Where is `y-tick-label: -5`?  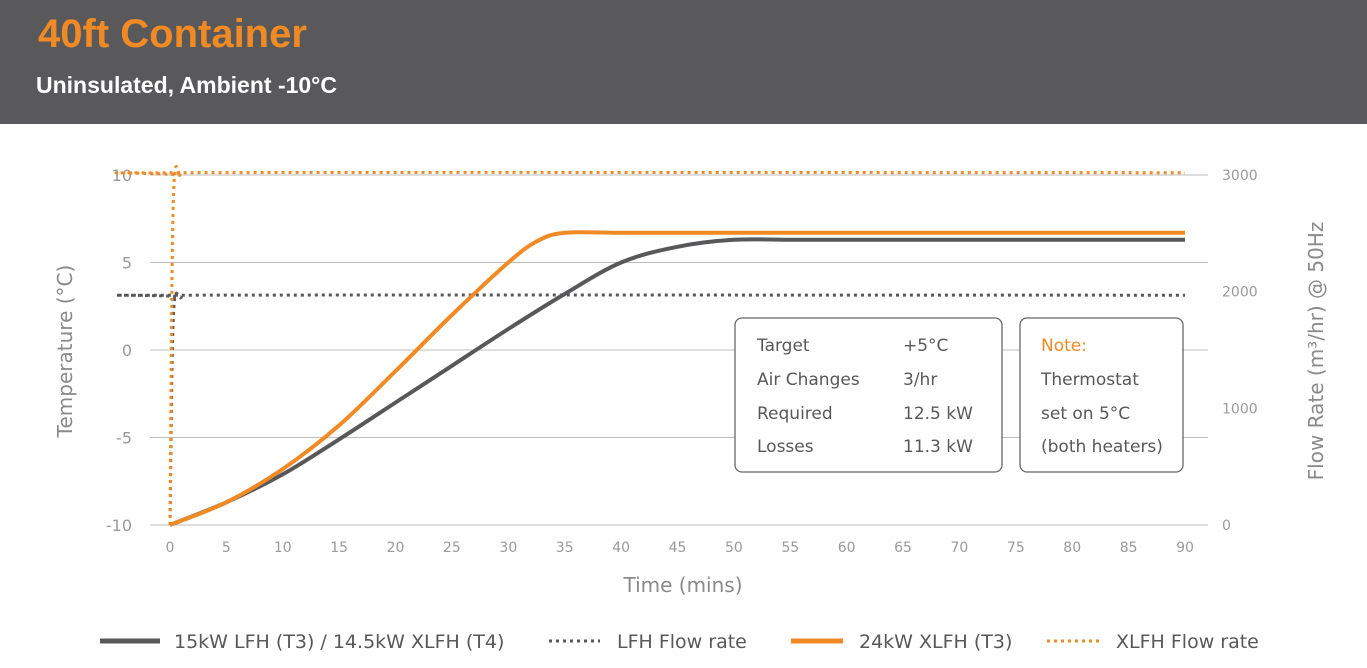
y-tick-label: -5 is located at coordinates (124, 438).